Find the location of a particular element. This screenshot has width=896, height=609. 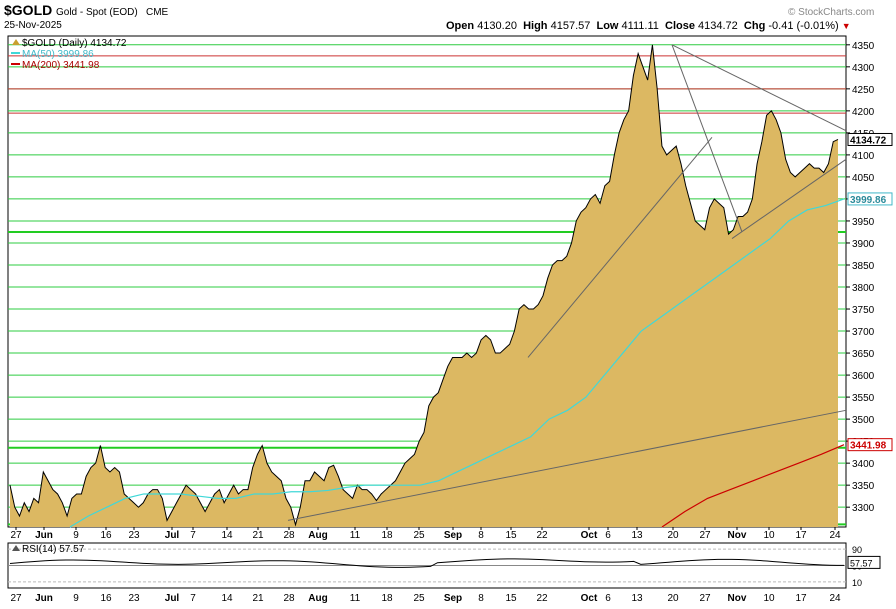

x-tick-label: 15 is located at coordinates (511, 535).